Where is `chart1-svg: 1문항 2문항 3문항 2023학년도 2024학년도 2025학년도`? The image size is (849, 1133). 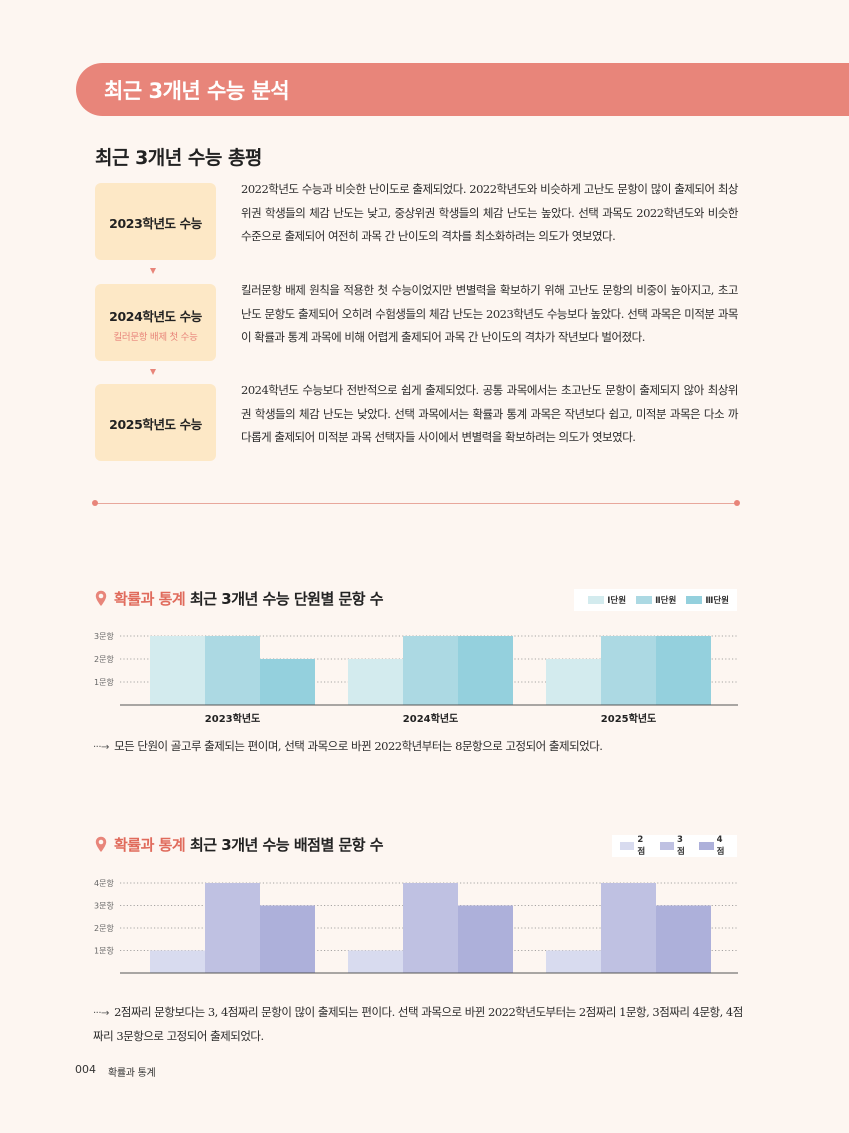 chart1-svg: 1문항 2문항 3문항 2023학년도 2024학년도 2025학년도 is located at coordinates (416, 678).